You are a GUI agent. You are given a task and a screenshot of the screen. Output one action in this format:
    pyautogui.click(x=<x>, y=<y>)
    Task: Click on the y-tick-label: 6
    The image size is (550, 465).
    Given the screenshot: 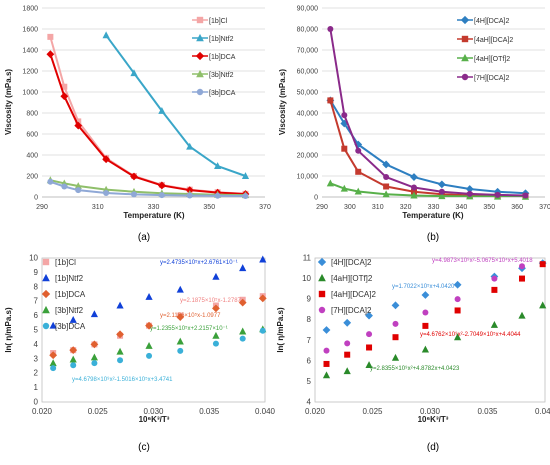 What is the action you would take?
    pyautogui.click(x=36, y=315)
    